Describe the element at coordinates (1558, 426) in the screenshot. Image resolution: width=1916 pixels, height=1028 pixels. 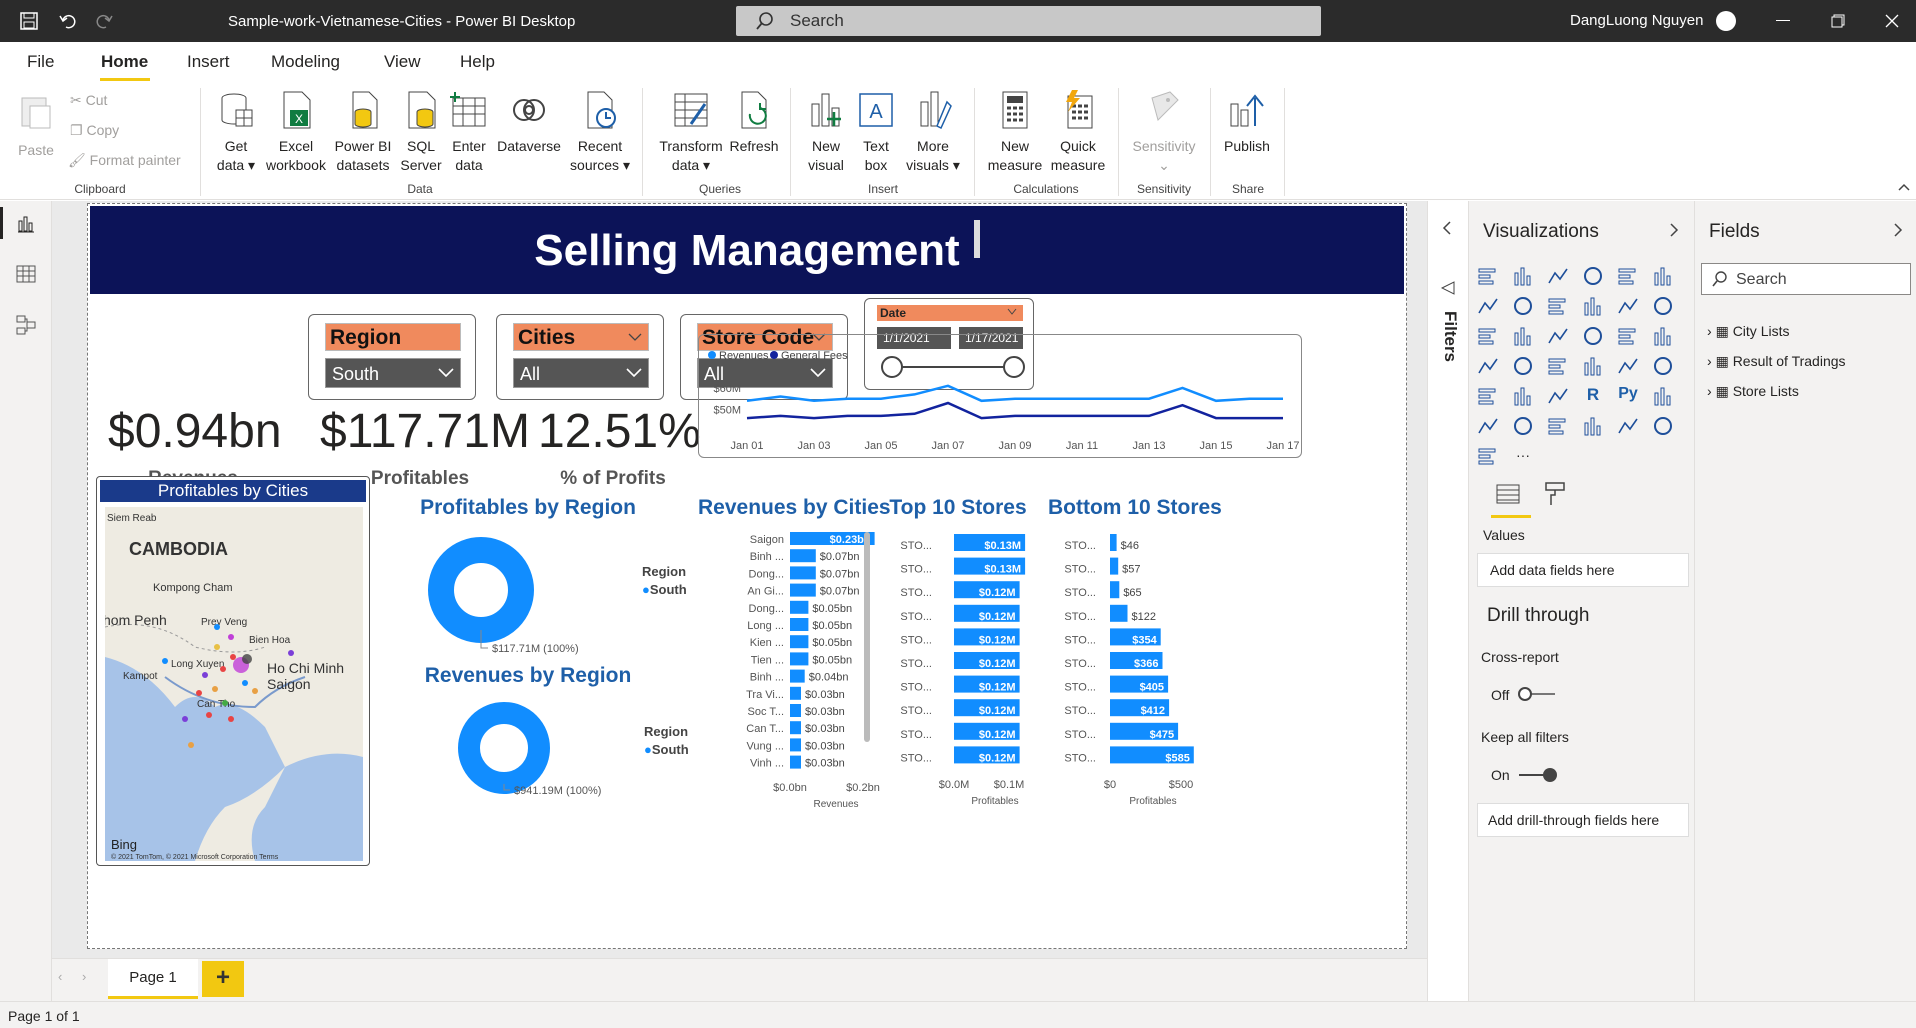
I see `narrative-visual-icon` at that location.